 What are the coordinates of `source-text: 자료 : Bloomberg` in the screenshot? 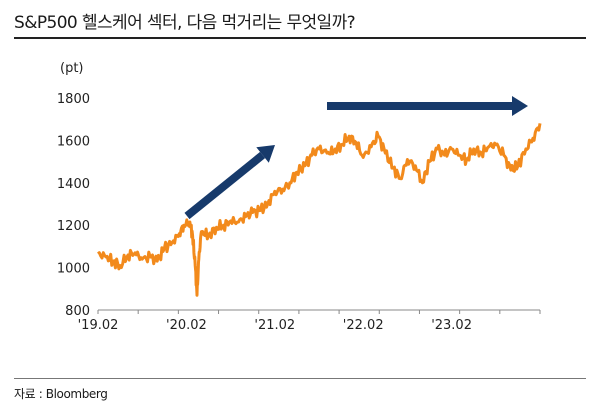 It's located at (61, 394).